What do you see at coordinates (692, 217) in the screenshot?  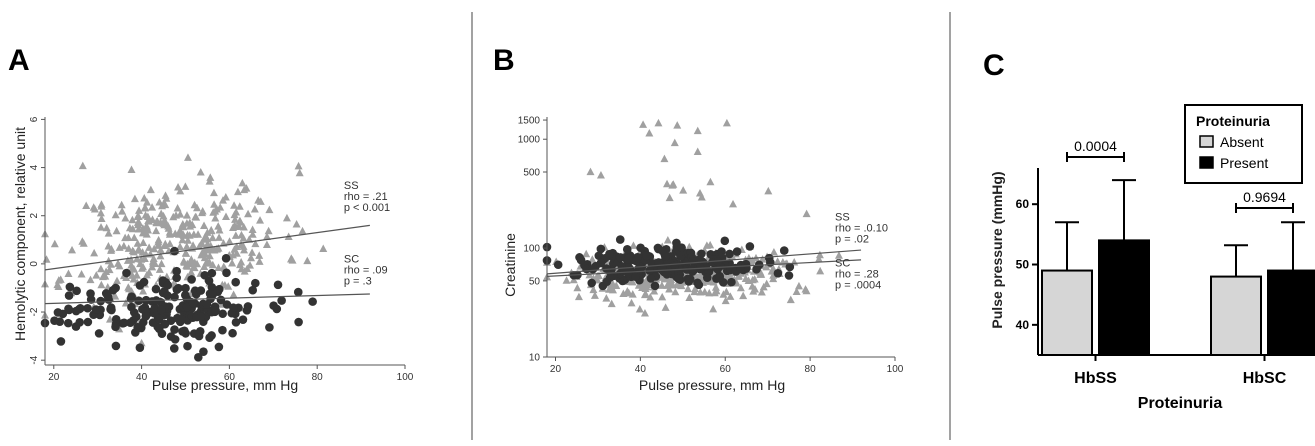 I see `panel-b-points` at bounding box center [692, 217].